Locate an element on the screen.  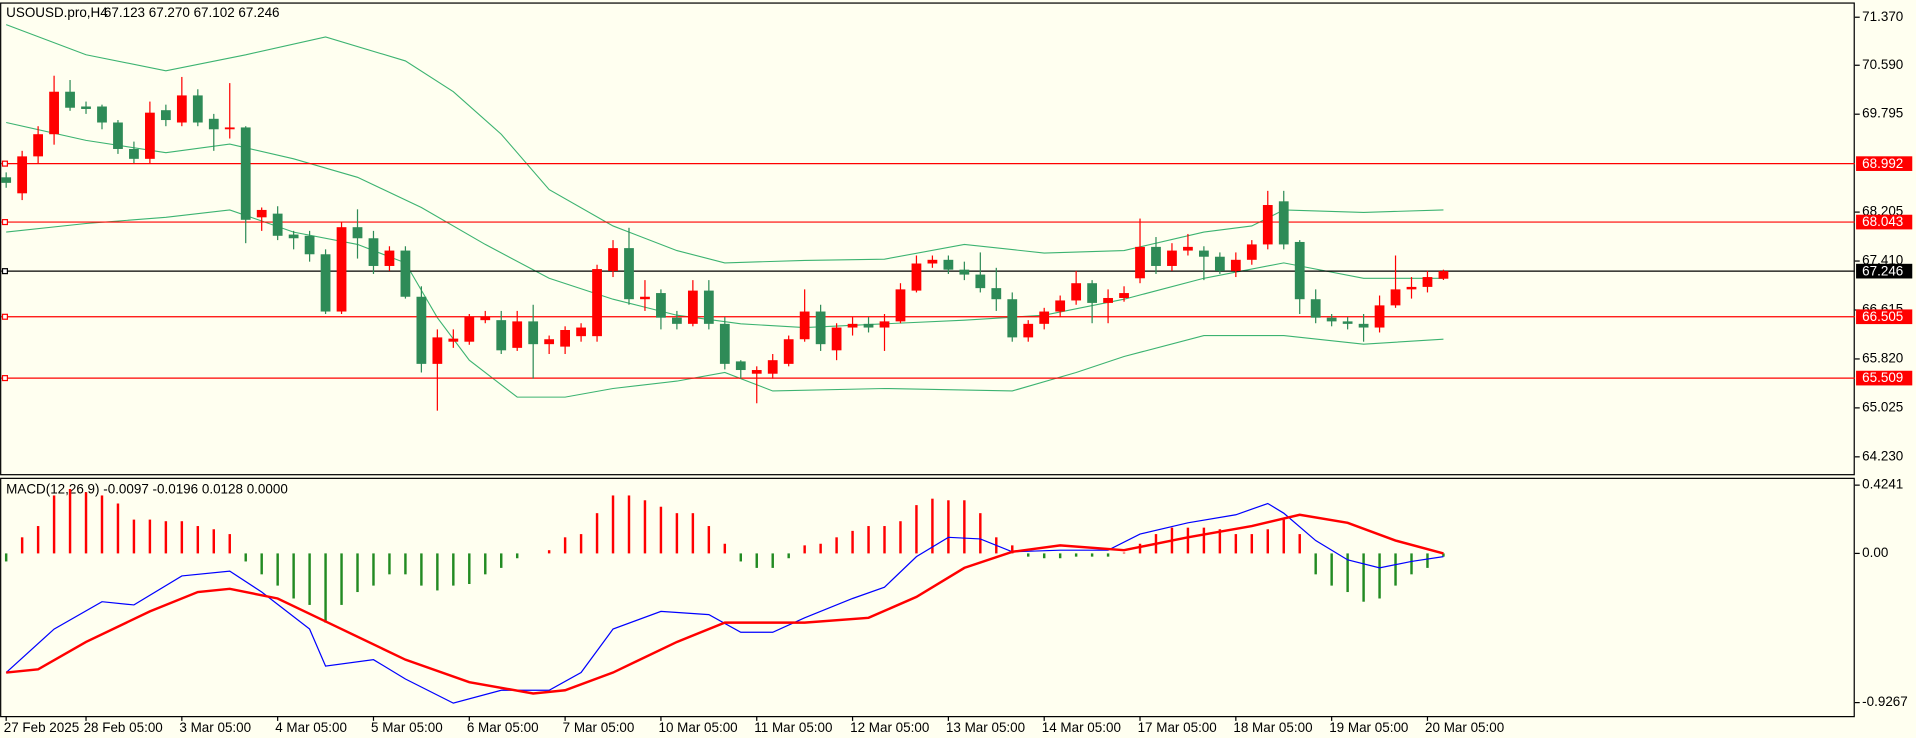
y-tick-label: 64.230 is located at coordinates (1882, 455).